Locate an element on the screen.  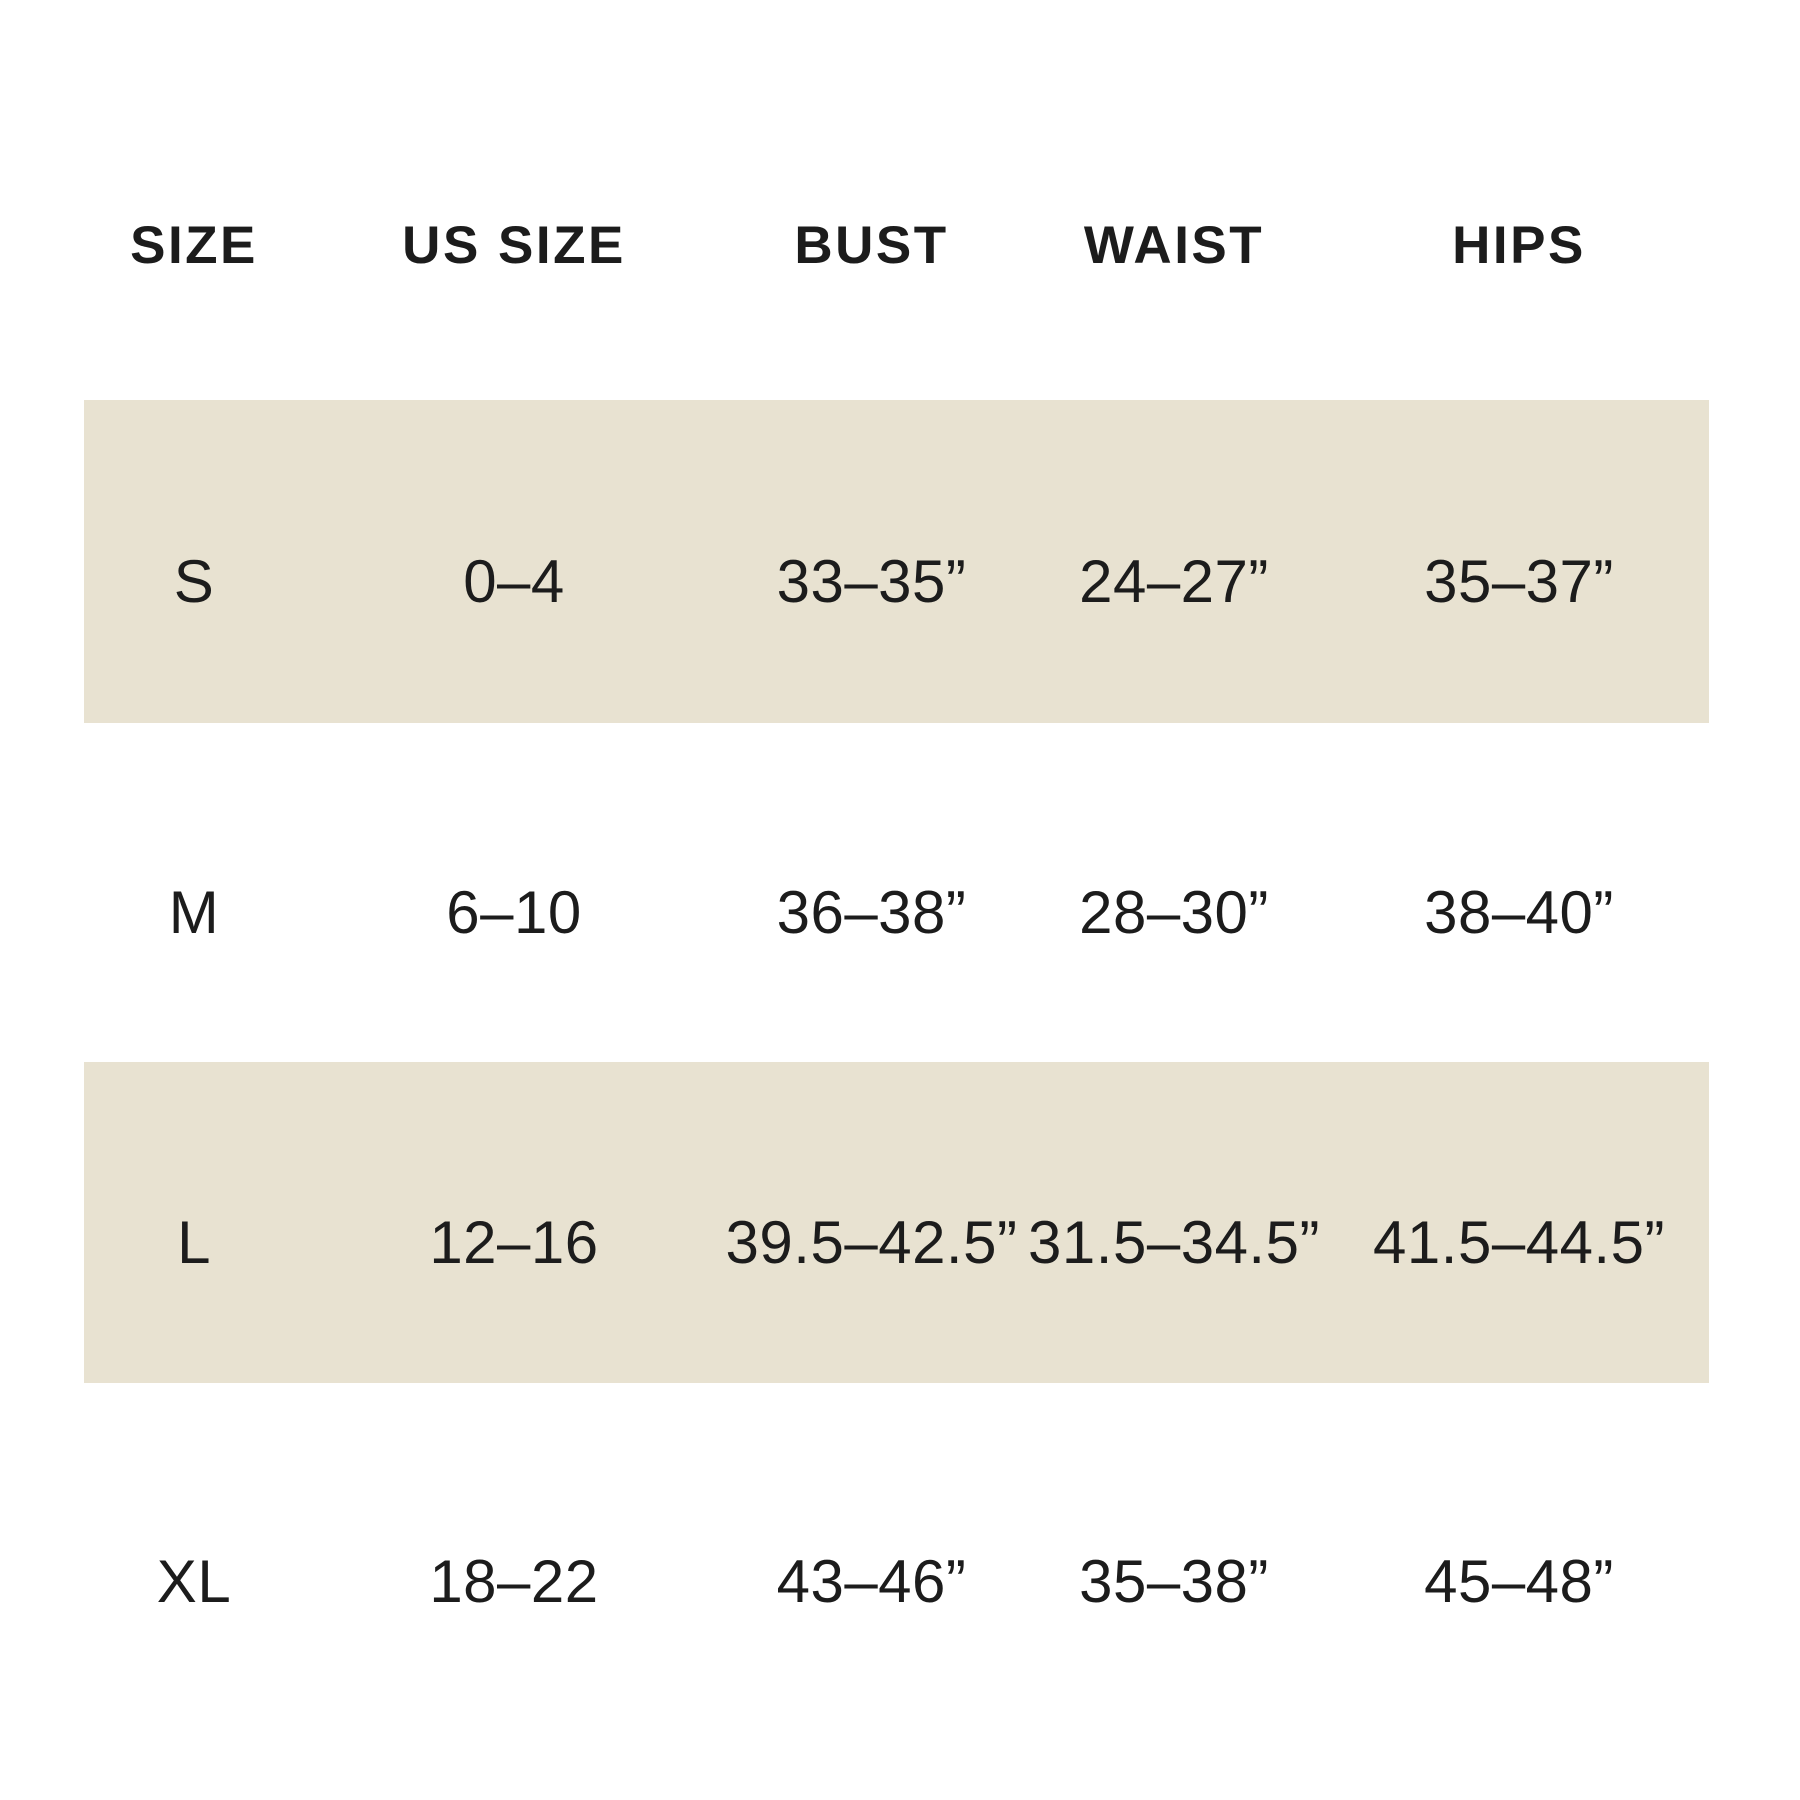
cell-l-size: L is located at coordinates (194, 1222).